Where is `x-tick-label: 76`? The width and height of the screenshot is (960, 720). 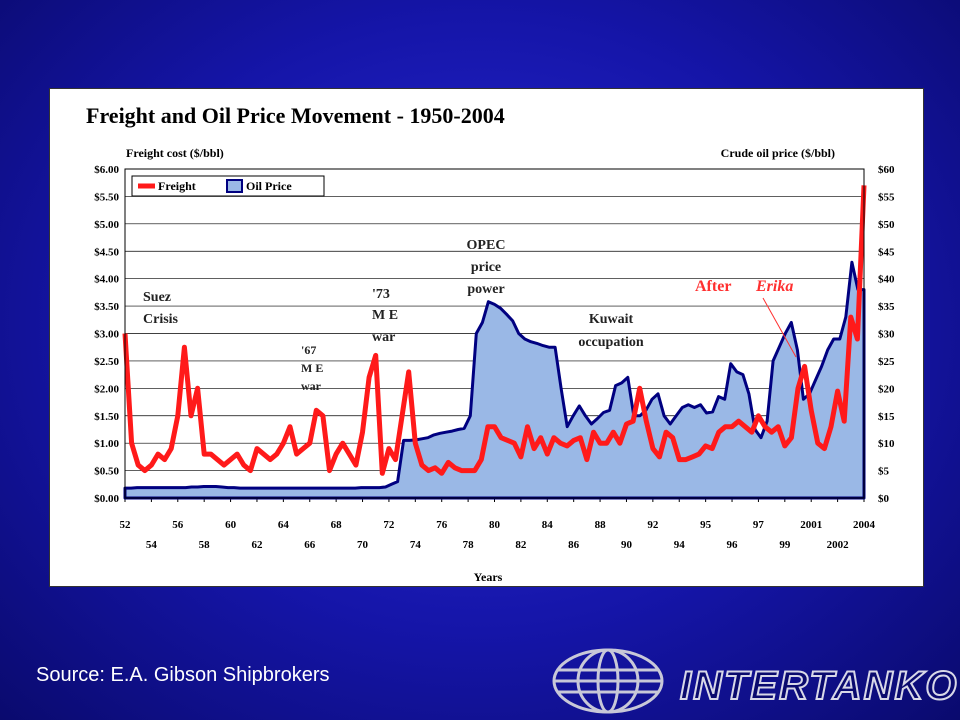 x-tick-label: 76 is located at coordinates (442, 525).